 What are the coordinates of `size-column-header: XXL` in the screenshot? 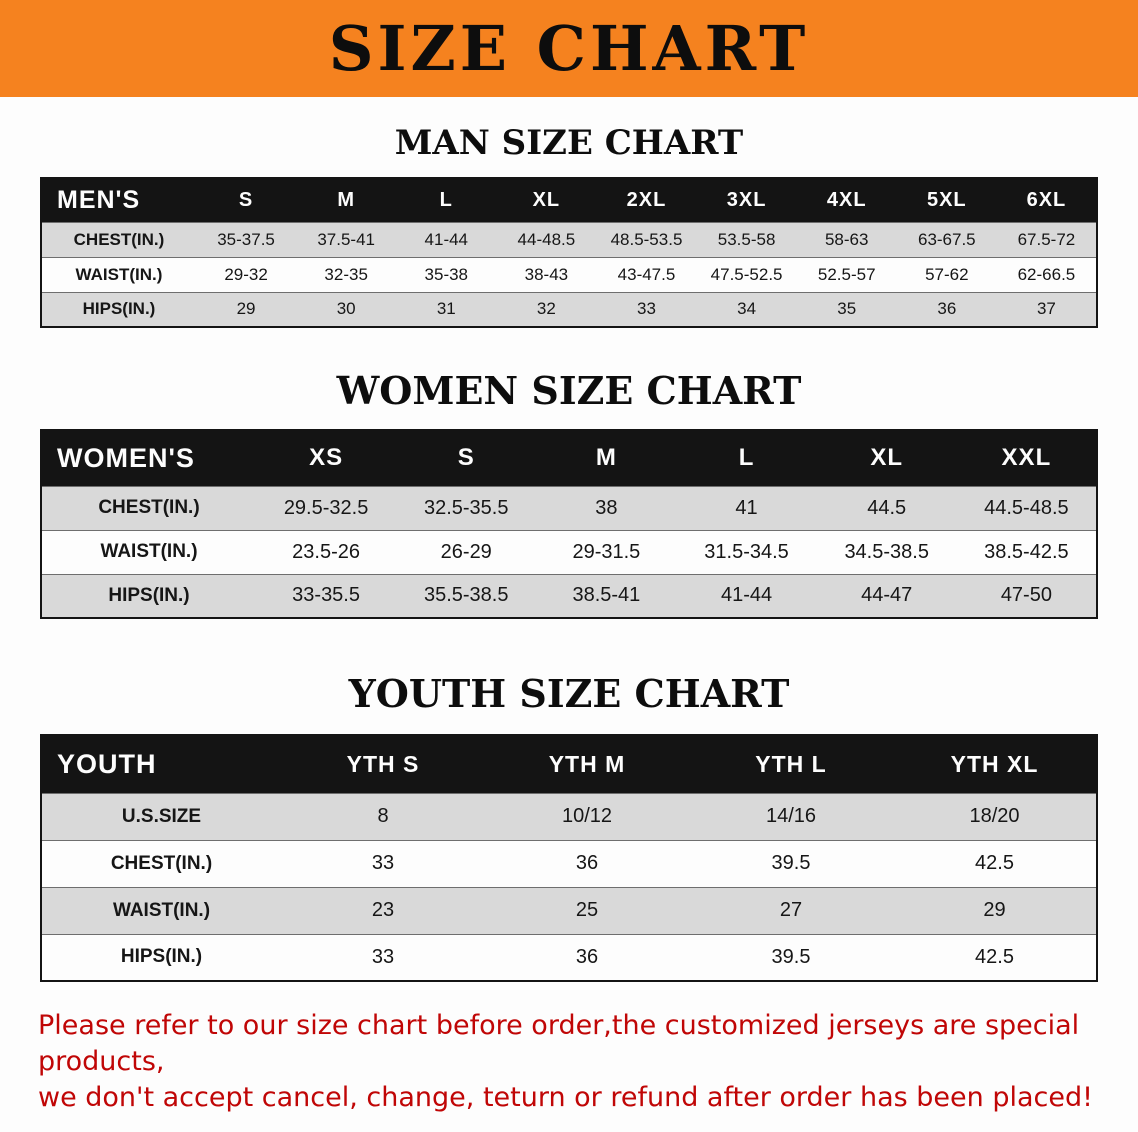 It's located at (1026, 458).